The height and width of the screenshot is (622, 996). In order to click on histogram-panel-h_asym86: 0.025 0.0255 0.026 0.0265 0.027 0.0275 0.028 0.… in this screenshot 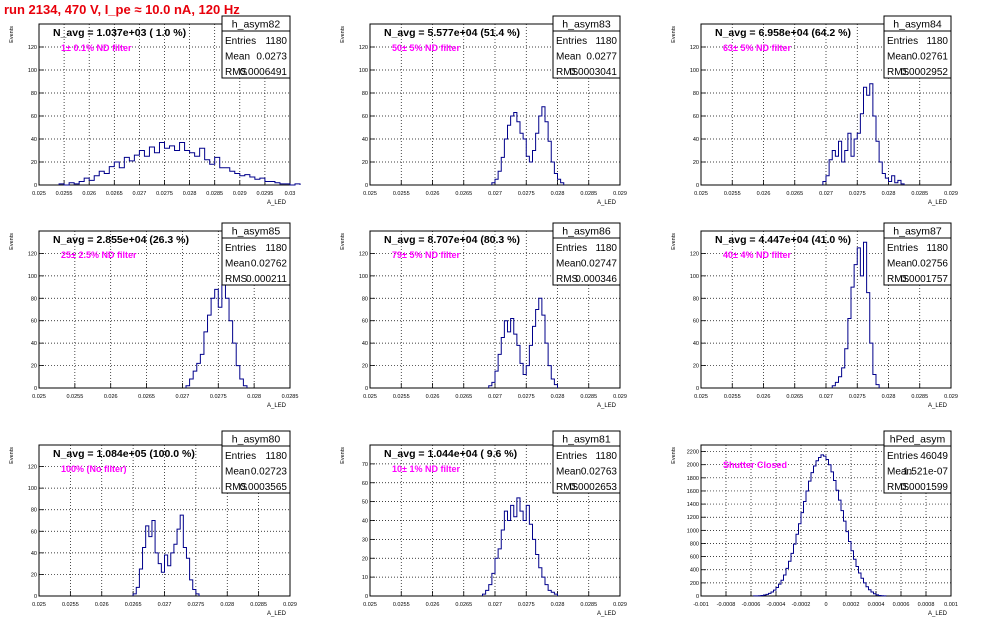, I will do `click(483, 315)`.